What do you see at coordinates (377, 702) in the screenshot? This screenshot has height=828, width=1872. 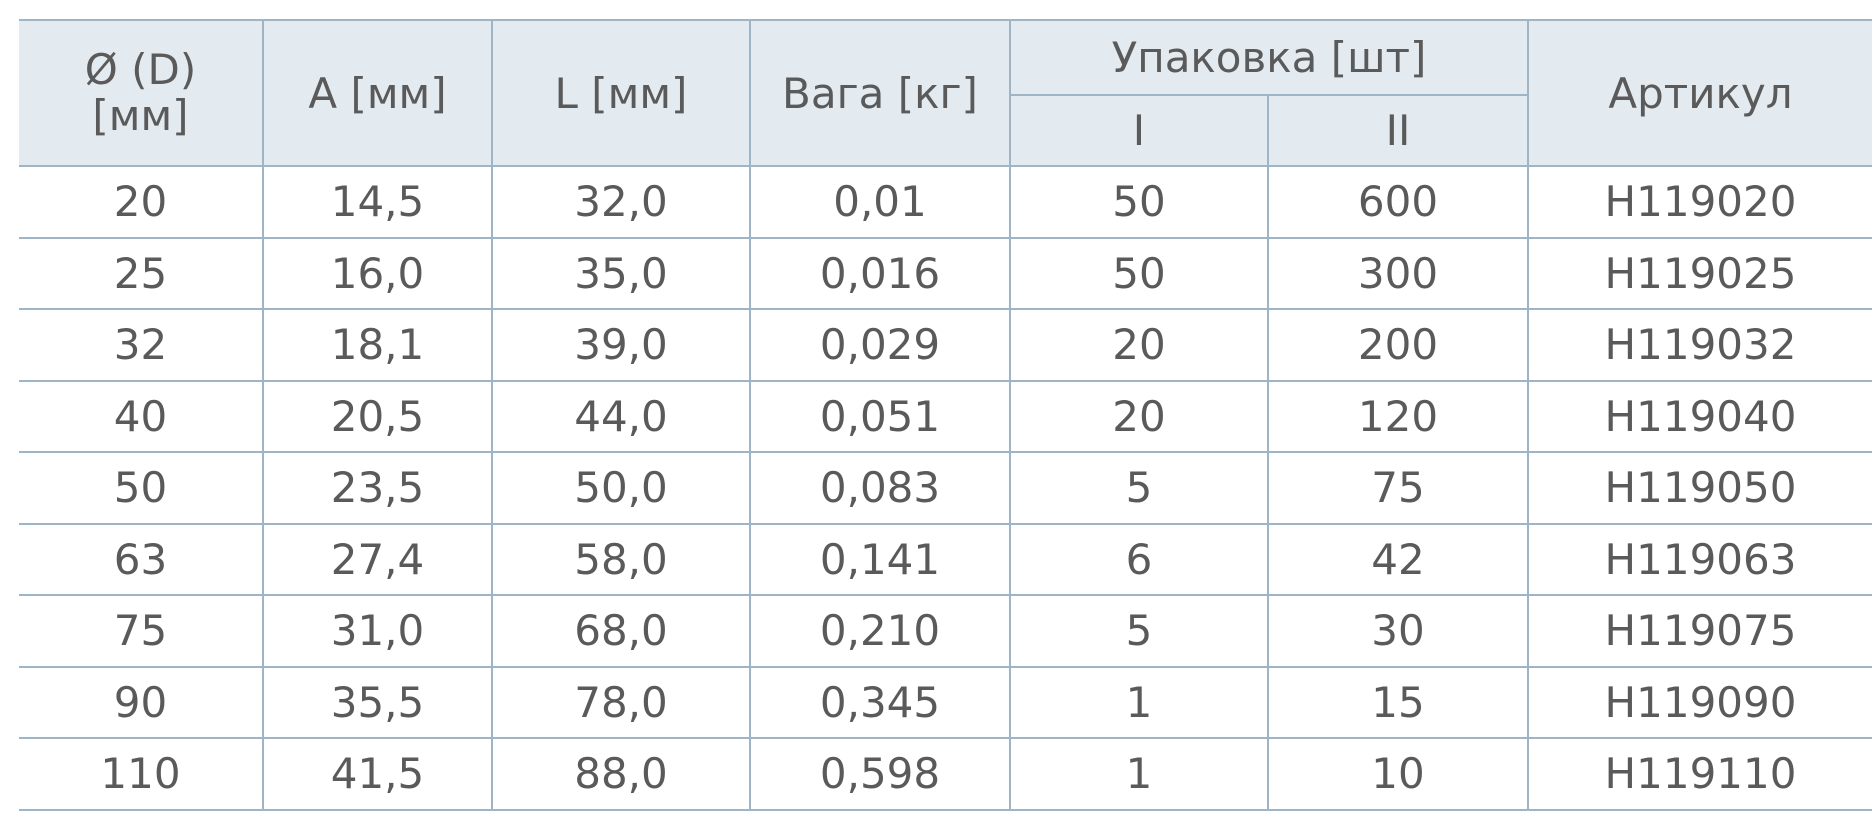 I see `table-cell: 35,5` at bounding box center [377, 702].